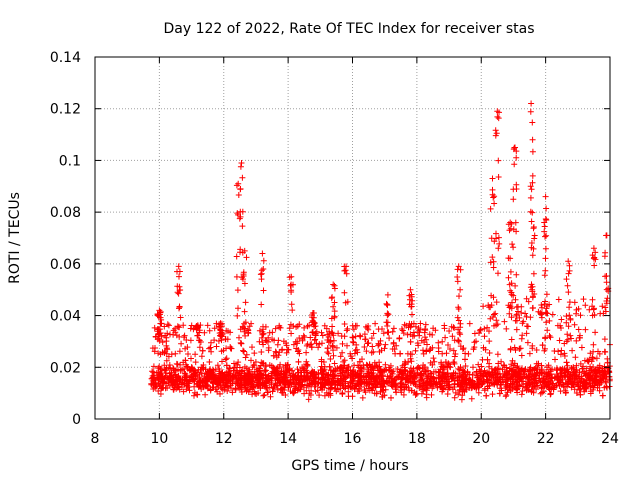 This screenshot has height=480, width=640. What do you see at coordinates (65, 317) in the screenshot?
I see `y-tick-label: 0.04` at bounding box center [65, 317].